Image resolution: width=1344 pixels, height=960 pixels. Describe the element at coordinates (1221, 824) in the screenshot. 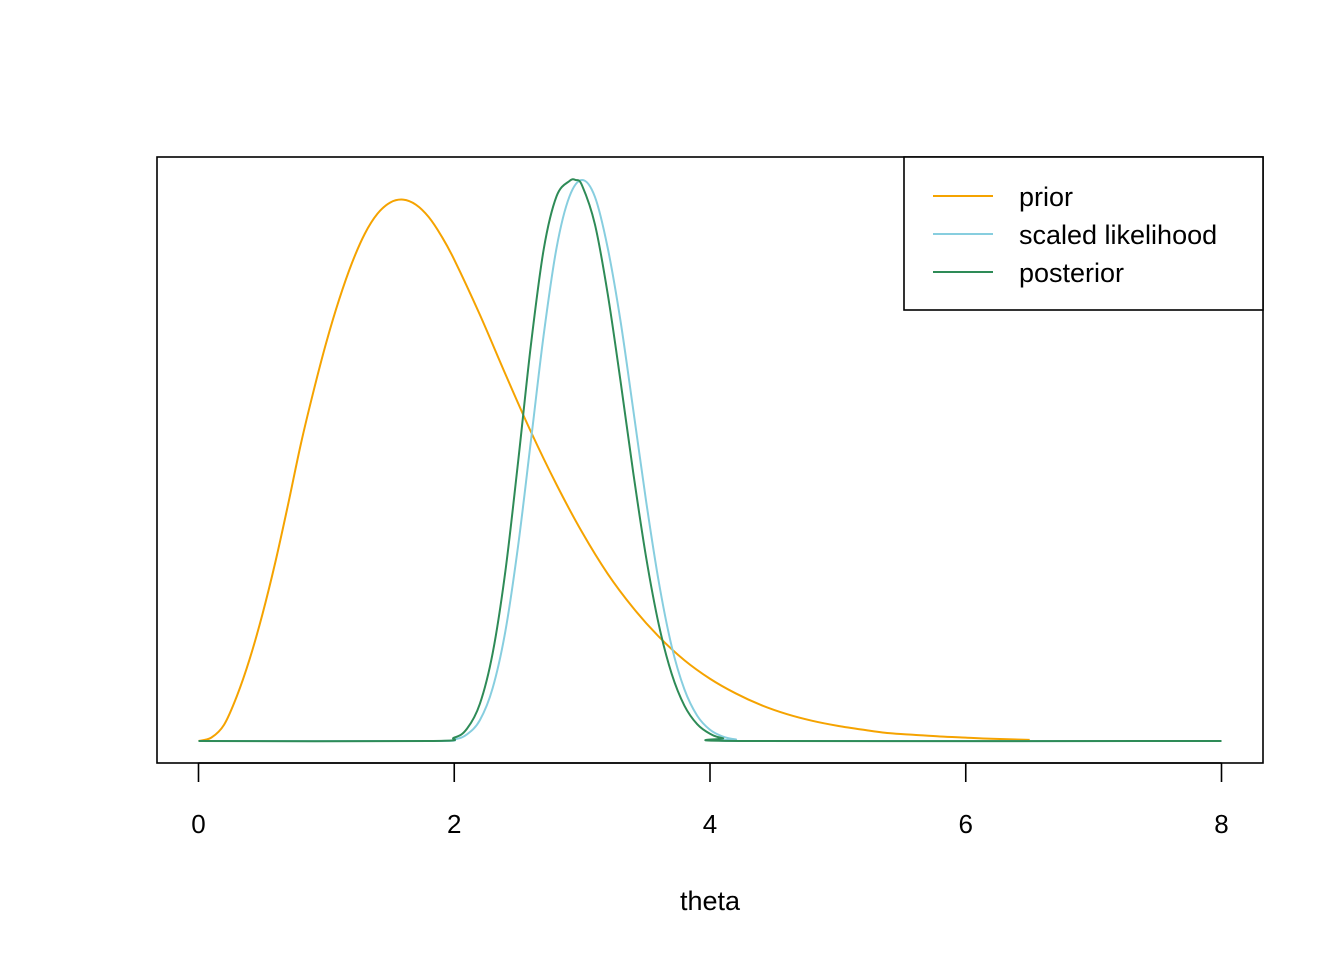

I see `x-tick-label: 8` at that location.